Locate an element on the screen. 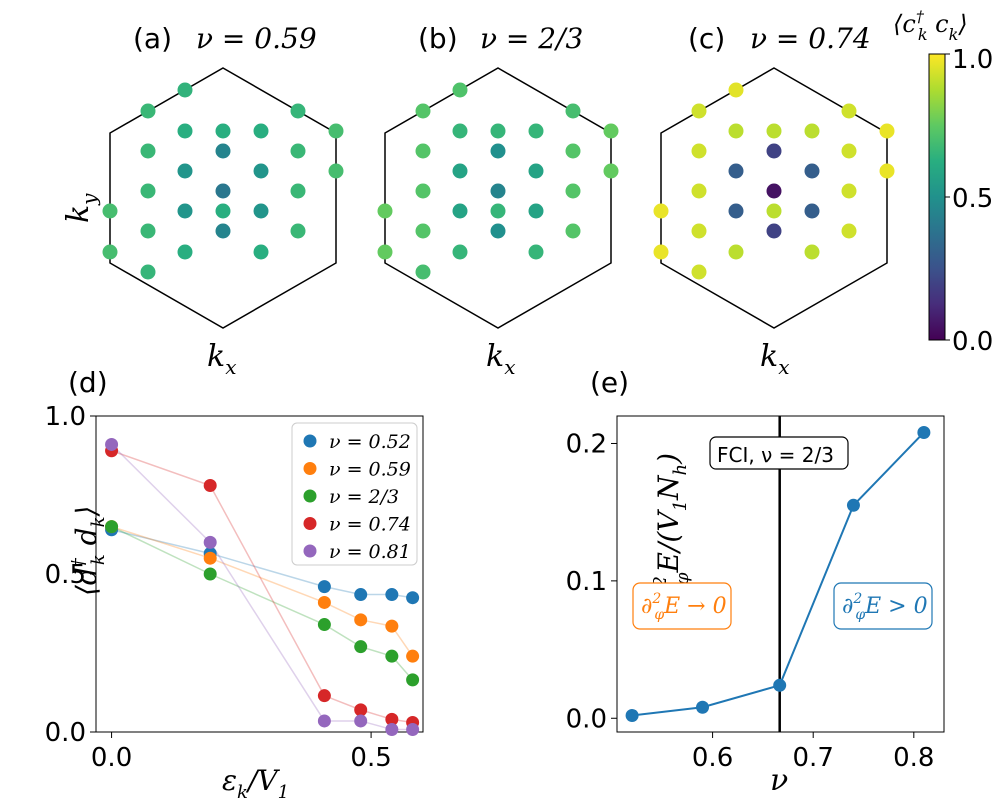 Image resolution: width=997 pixels, height=804 pixels. panel-e-label: (e) is located at coordinates (609, 382).